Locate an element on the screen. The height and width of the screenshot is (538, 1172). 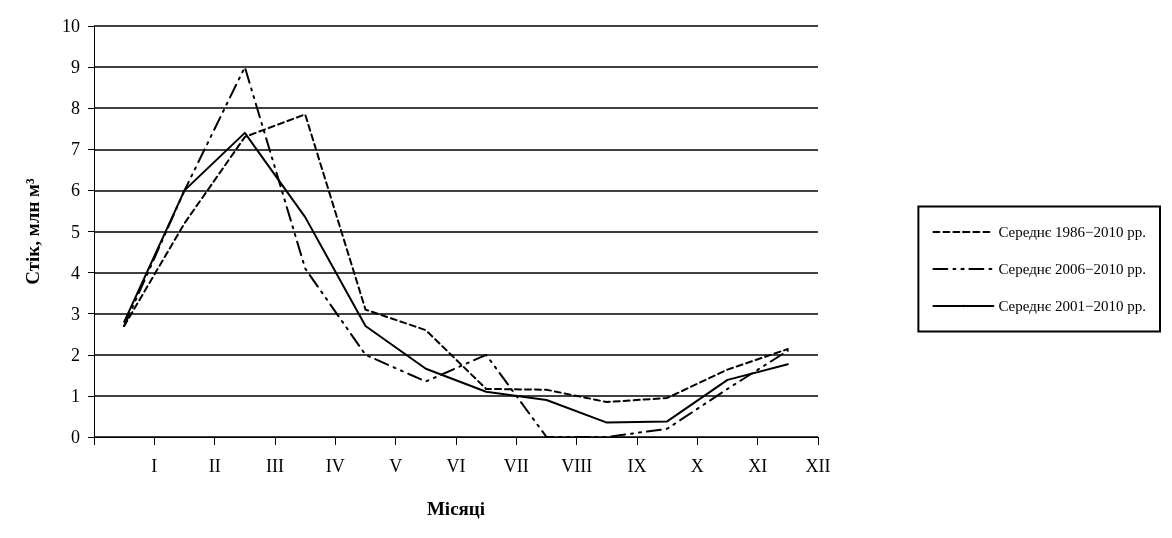
x-tick-label: IX is located at coordinates (637, 466).